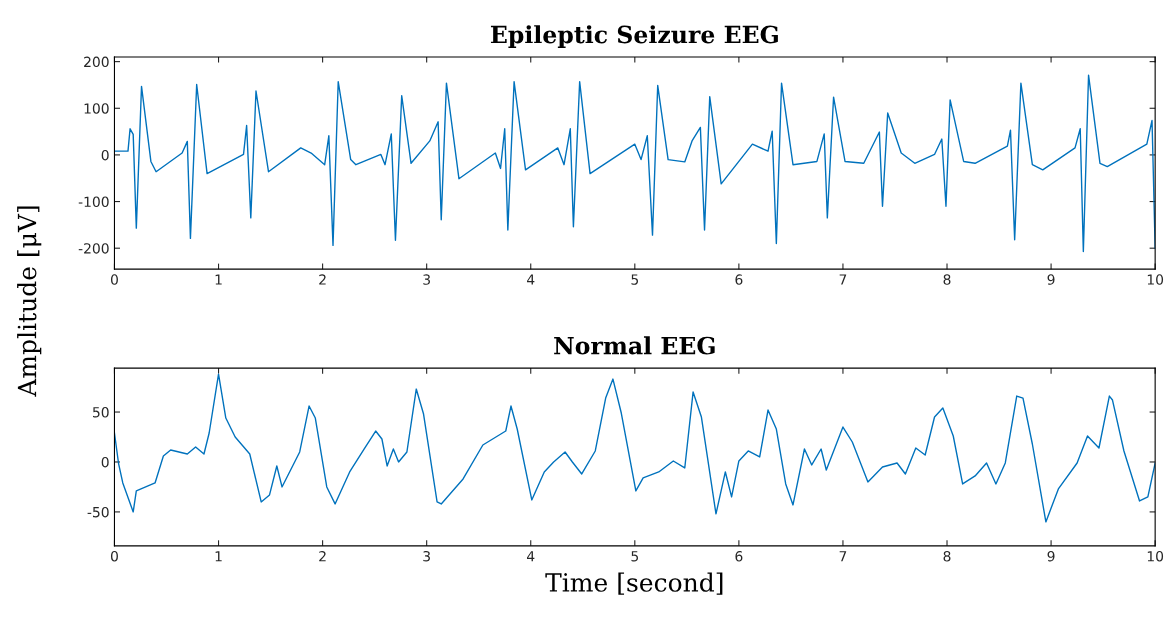  I want to click on y-tick-label: -100, so click(93, 202).